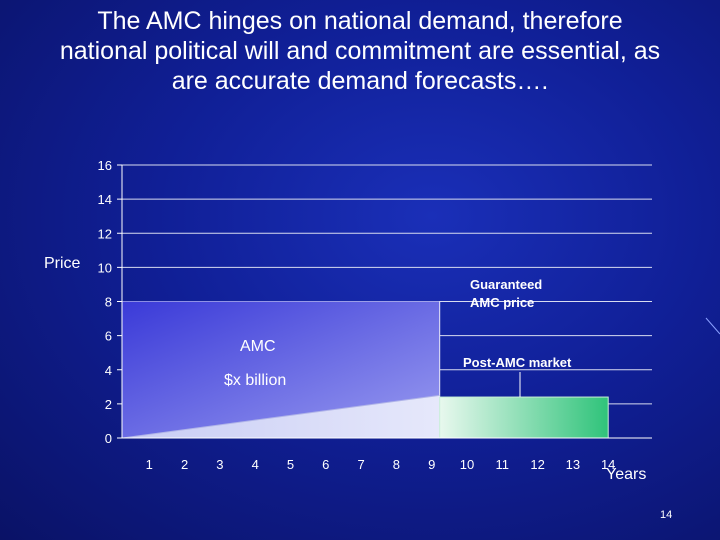 The width and height of the screenshot is (720, 540). I want to click on guaranteed-label-line-1: Guaranteed, so click(506, 284).